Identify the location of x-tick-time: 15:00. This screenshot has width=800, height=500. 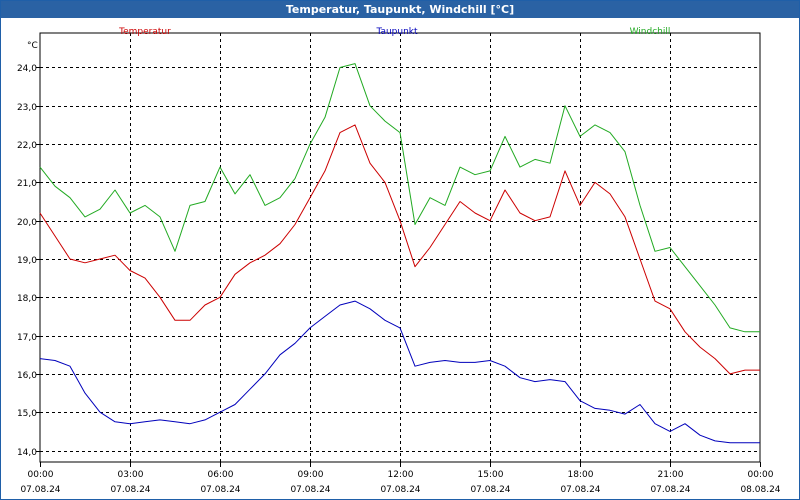
(491, 475).